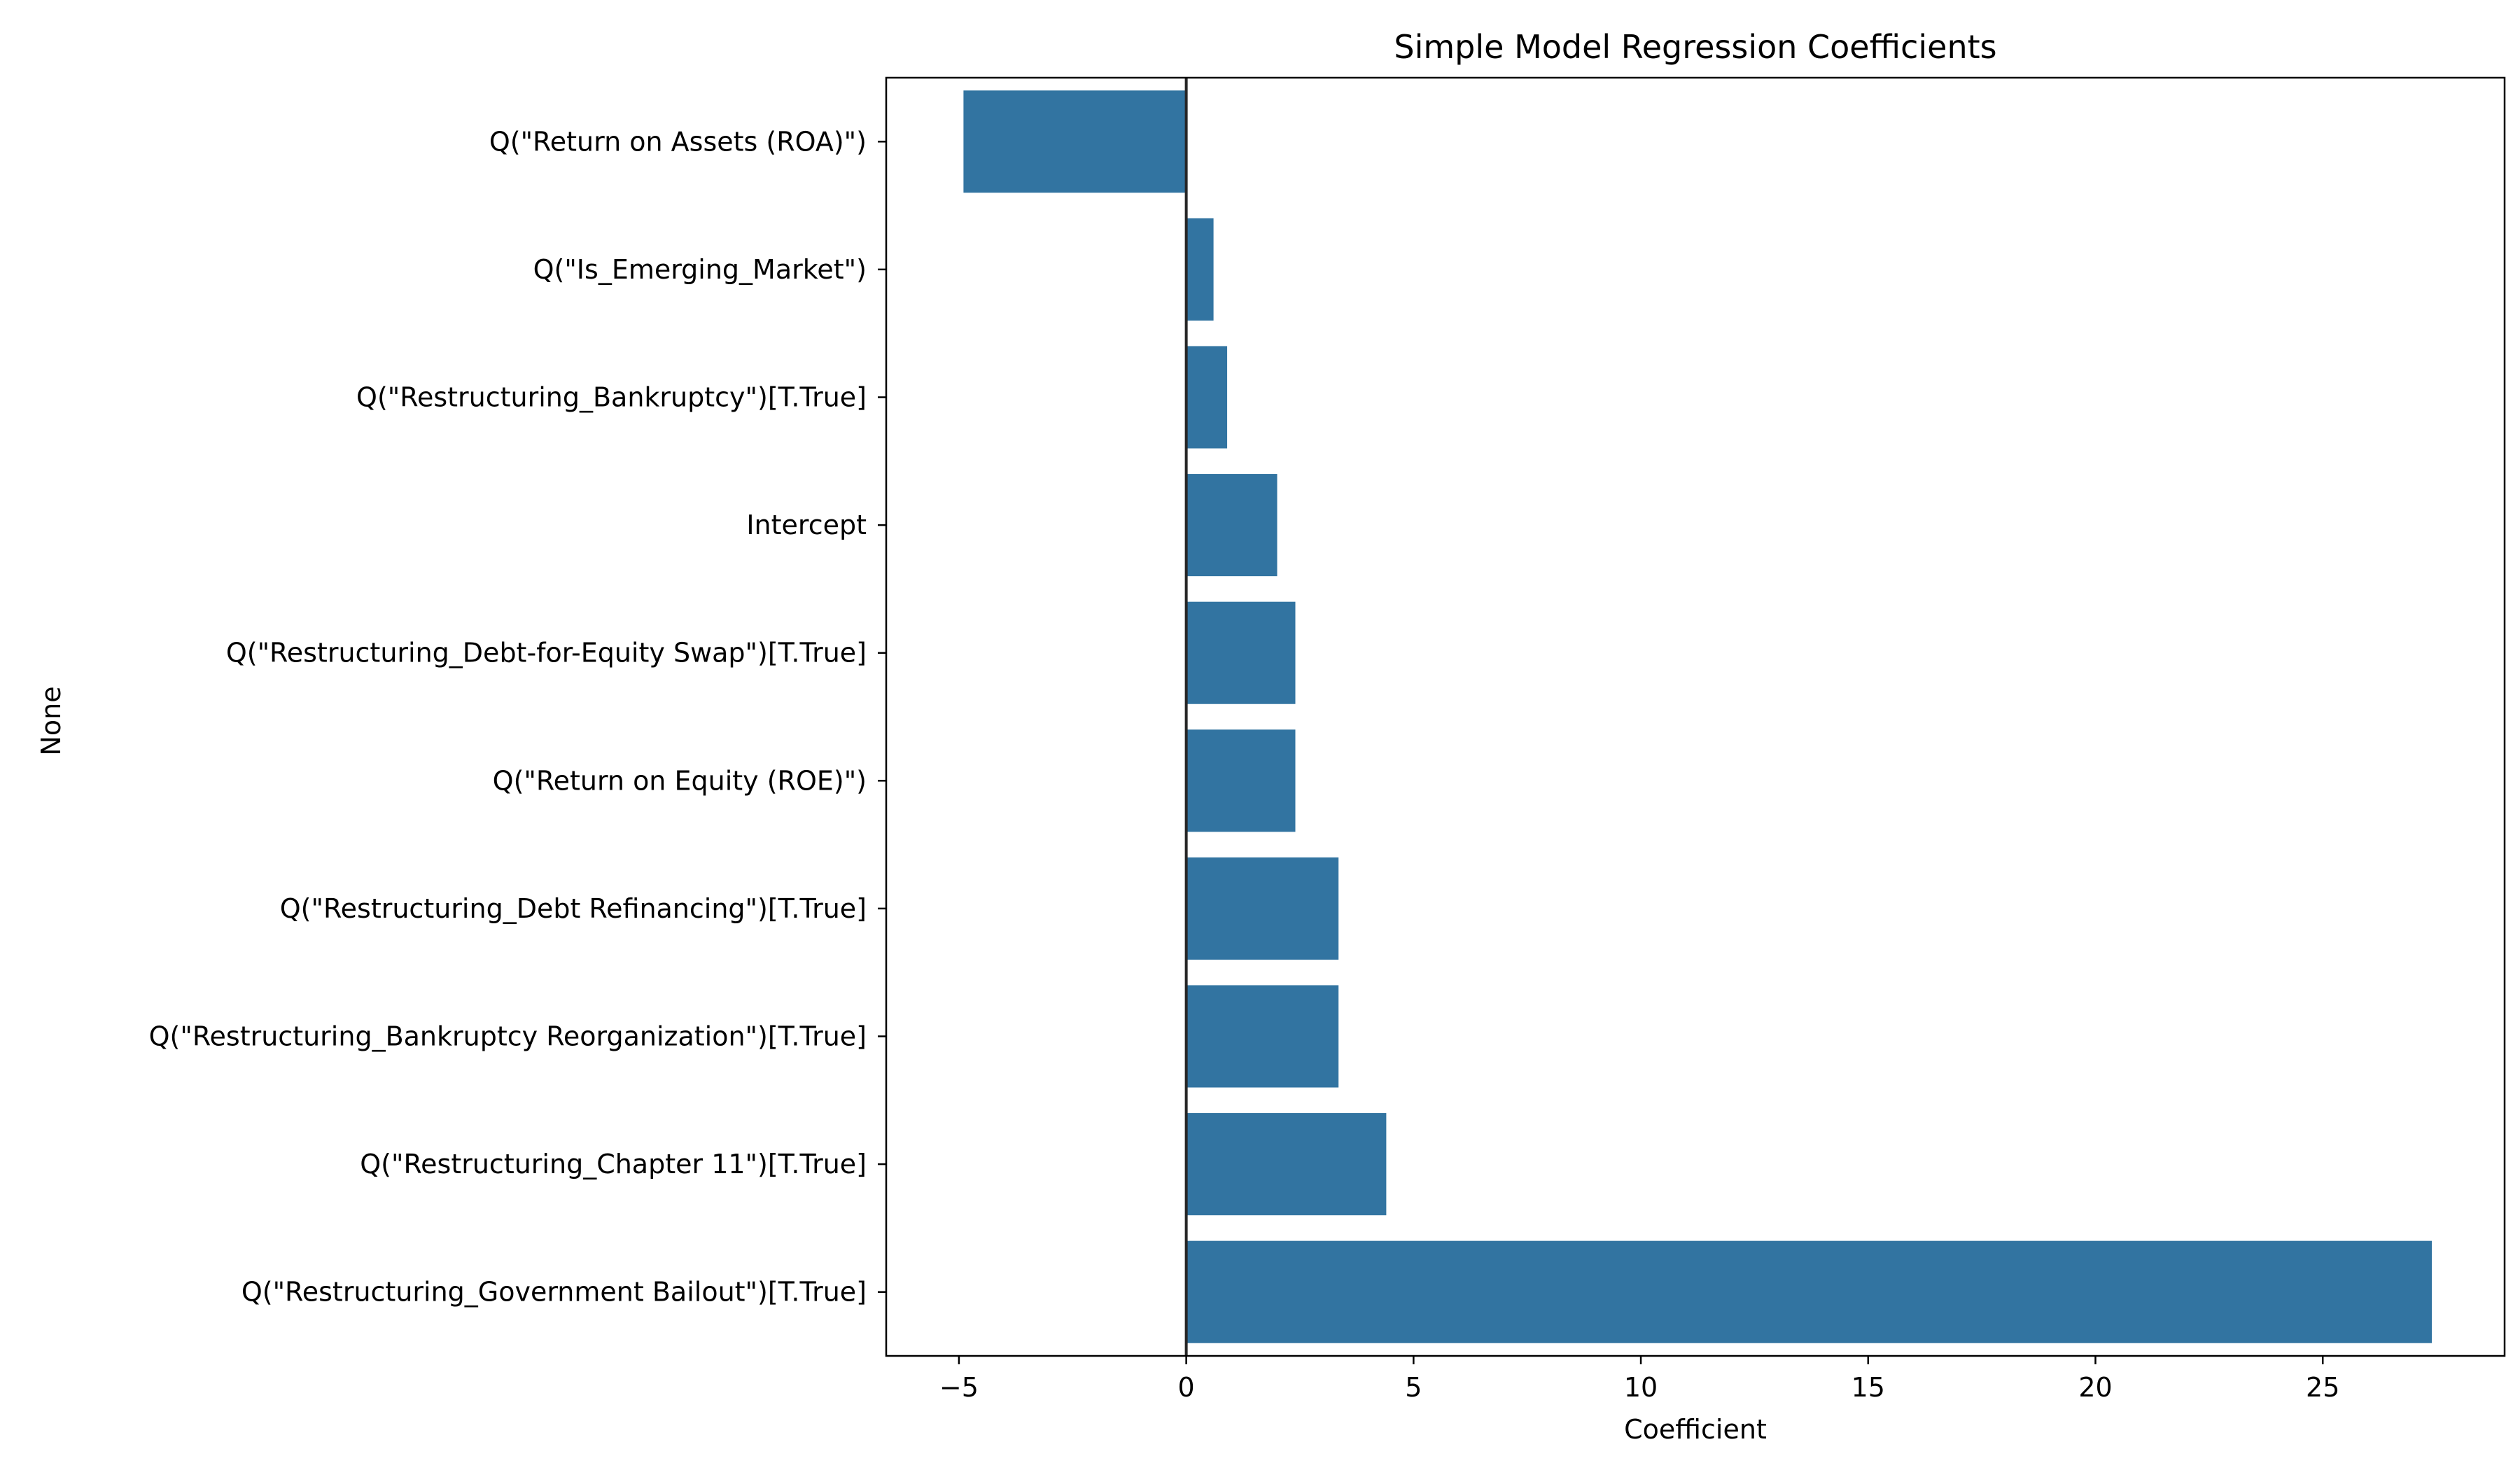 The width and height of the screenshot is (2520, 1470). What do you see at coordinates (613, 1164) in the screenshot?
I see `y-tick-label: Q("Restructuring_Chapter 11")[T.True]` at bounding box center [613, 1164].